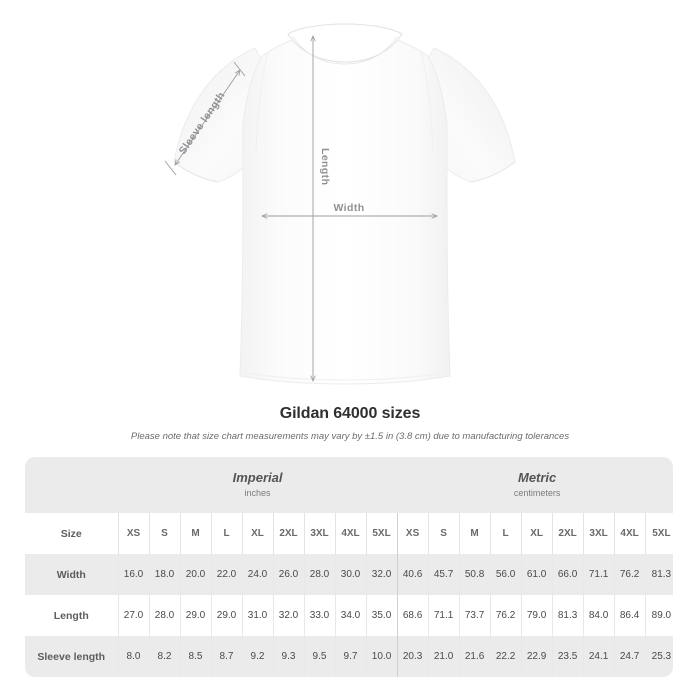 Image resolution: width=700 pixels, height=700 pixels. I want to click on cell-sleeve-imperial-5xl: 10.0, so click(381, 656).